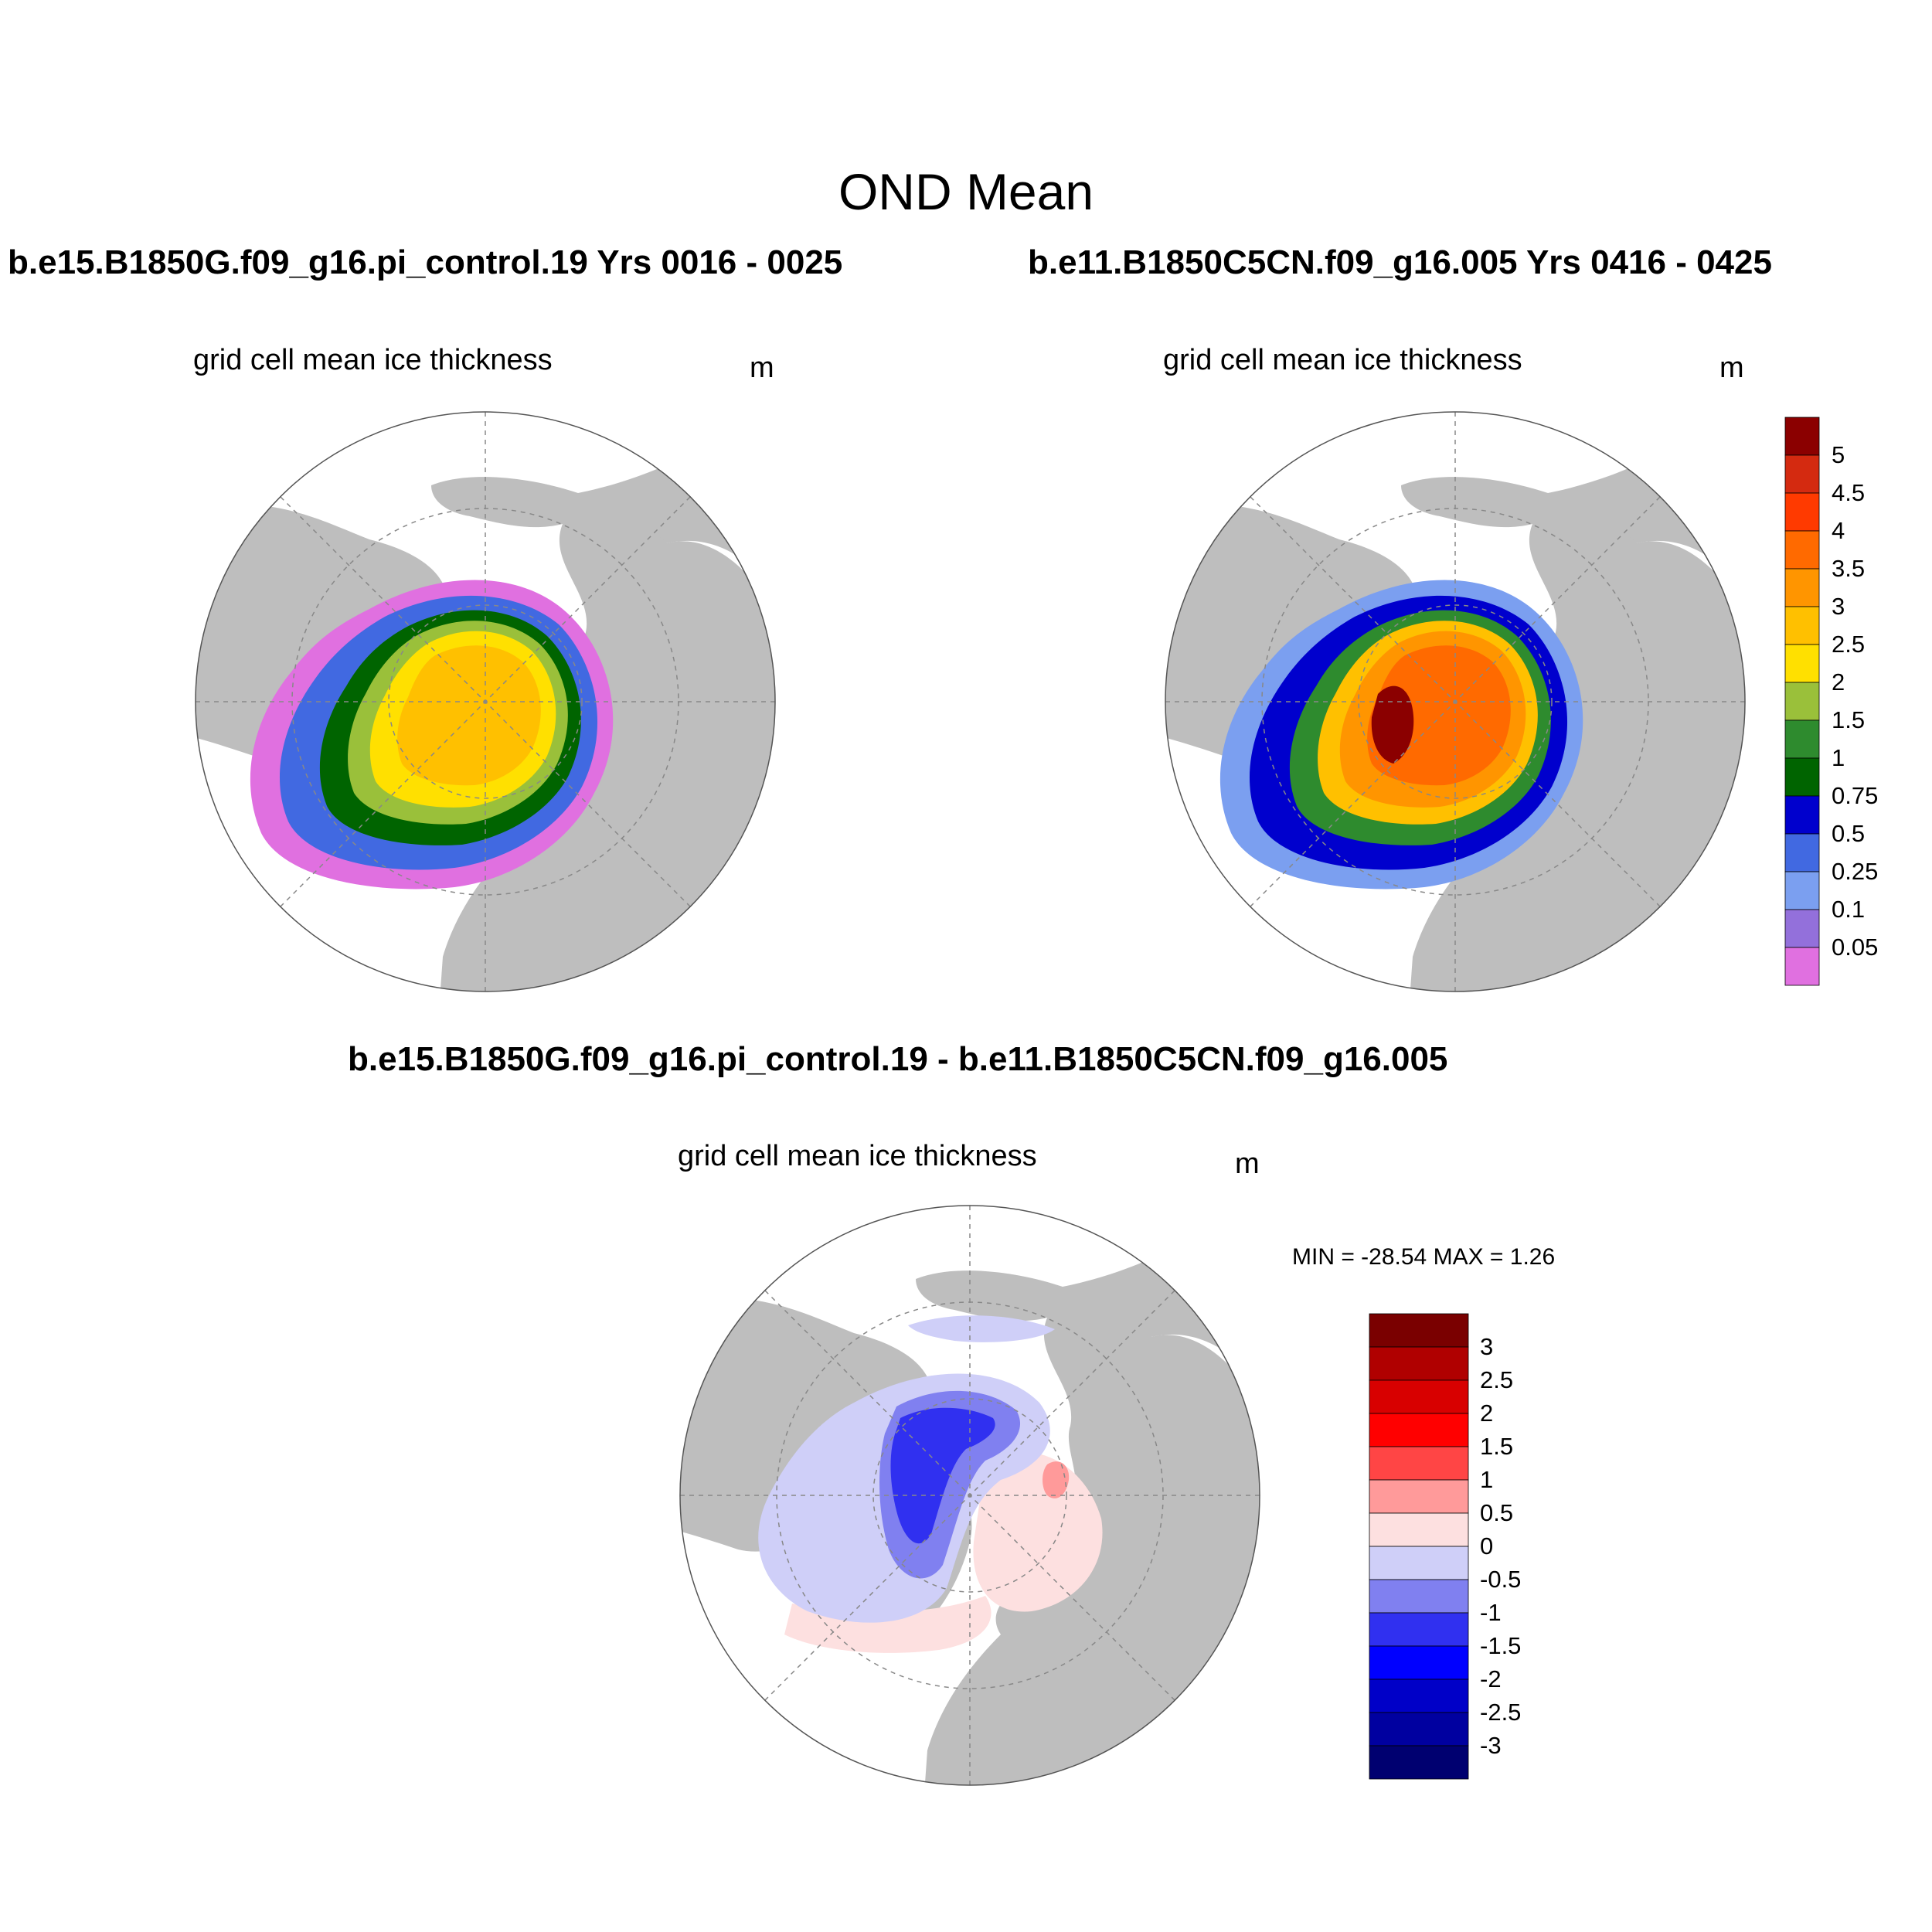  Describe the element at coordinates (1501, 1645) in the screenshot. I see `colorbar-difference-tick-label: -1.5` at that location.